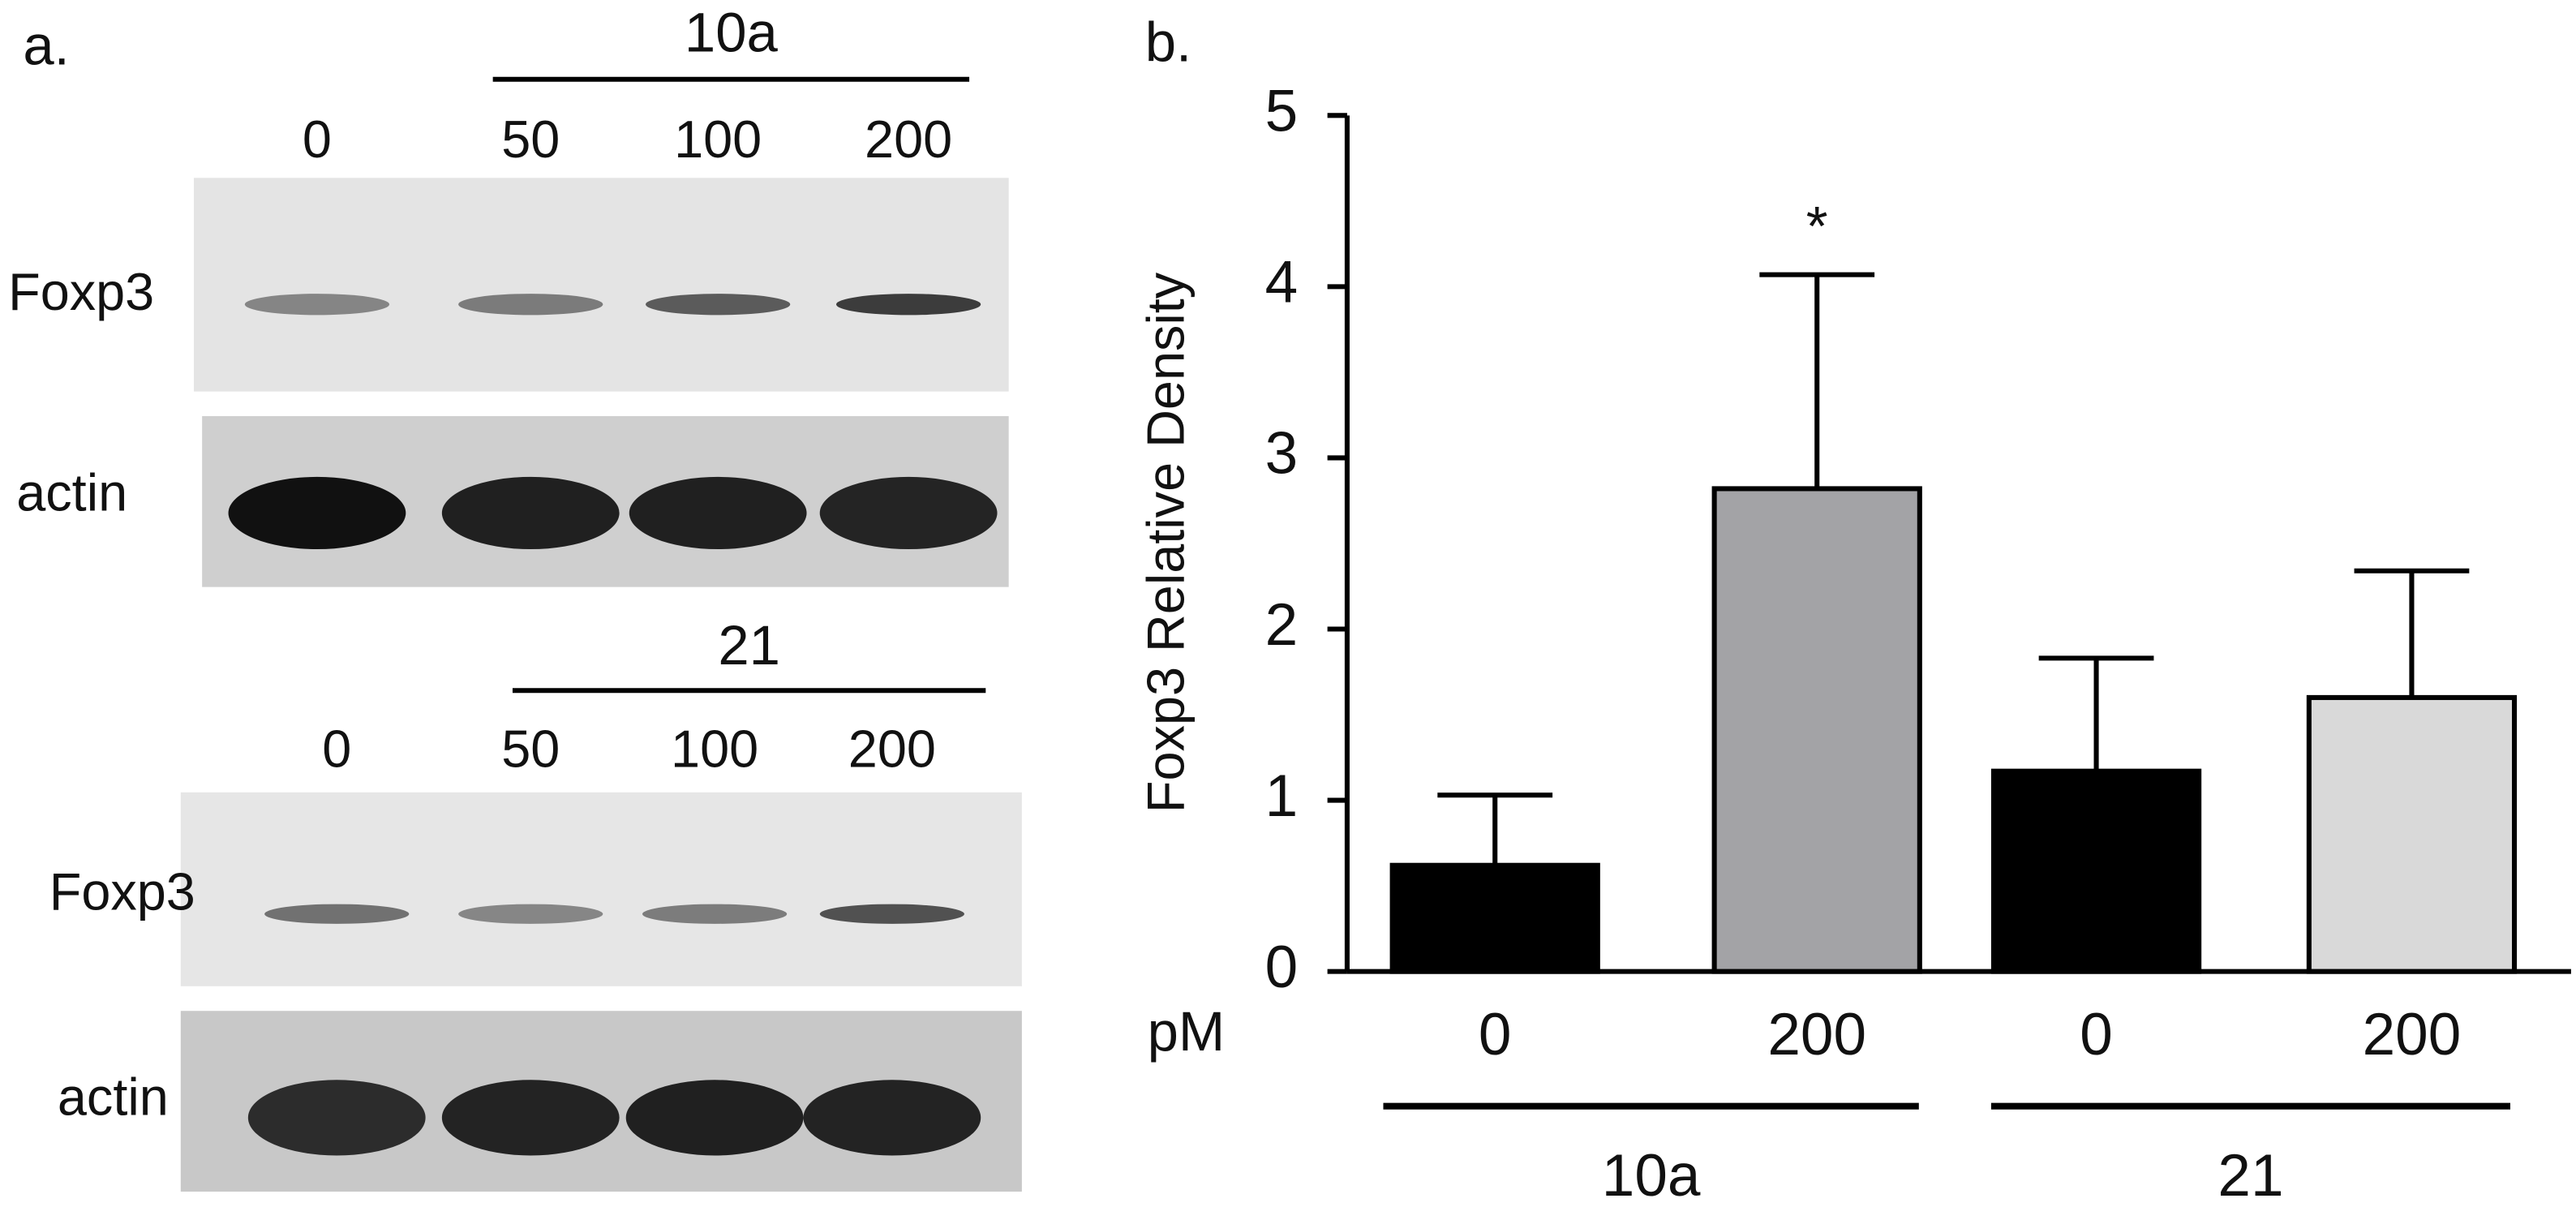  What do you see at coordinates (1282, 111) in the screenshot?
I see `y-tick-label: 5` at bounding box center [1282, 111].